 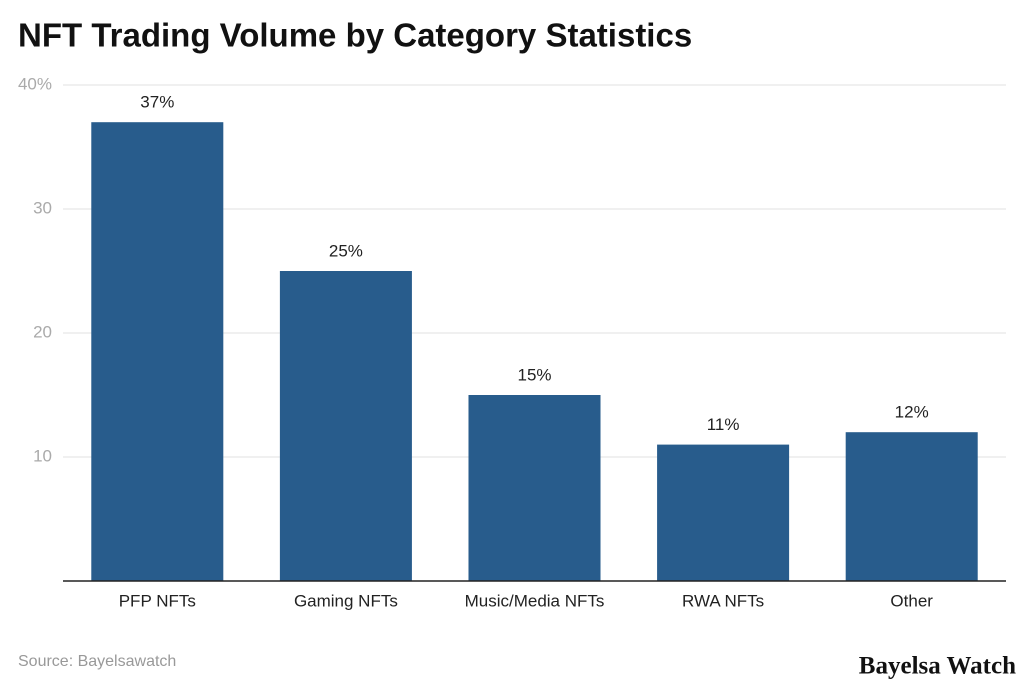 I want to click on brand-logo: Bayelsa Watch, so click(x=937, y=666).